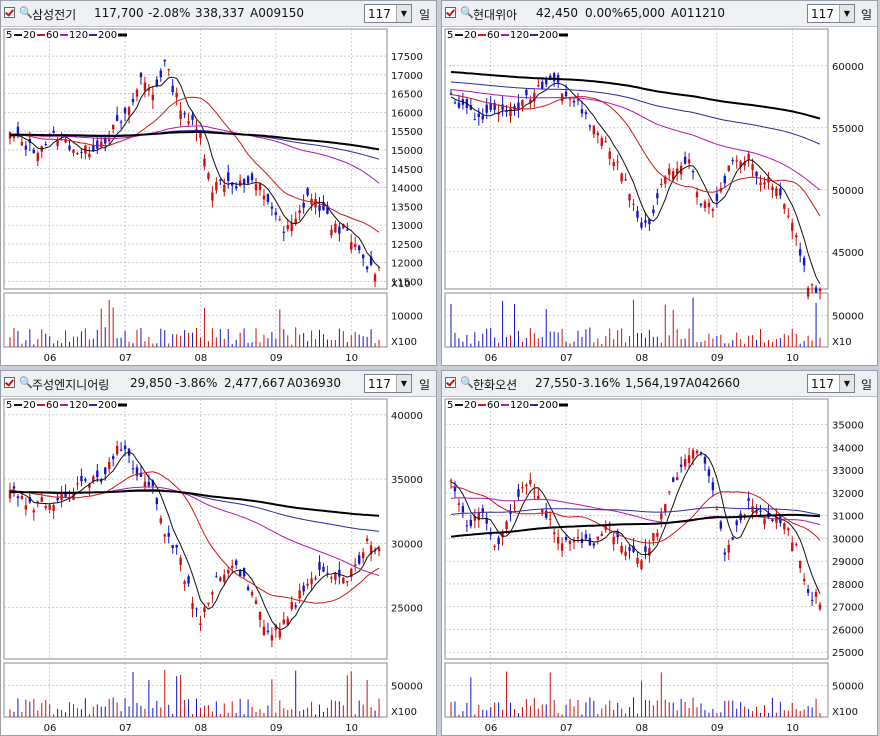 Image resolution: width=880 pixels, height=736 pixels. Describe the element at coordinates (450, 35) in the screenshot. I see `legend-ma-5-label: 5` at that location.